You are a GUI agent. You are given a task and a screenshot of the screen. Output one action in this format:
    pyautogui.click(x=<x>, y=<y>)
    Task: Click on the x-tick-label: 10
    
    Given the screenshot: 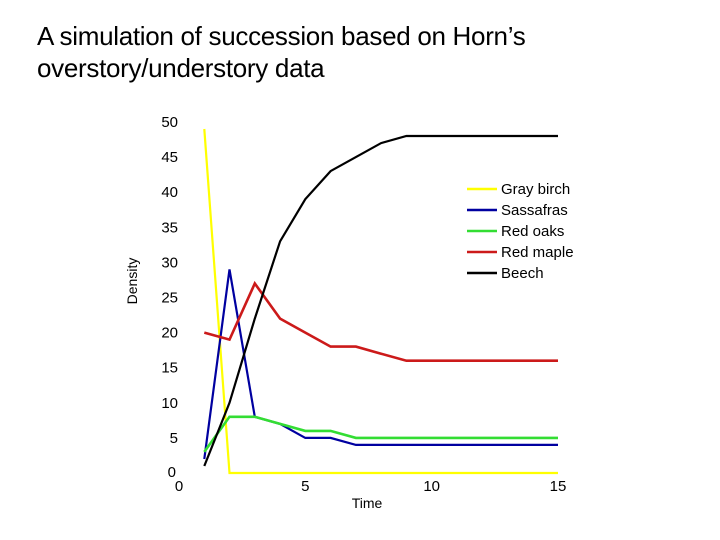 What is the action you would take?
    pyautogui.click(x=431, y=486)
    